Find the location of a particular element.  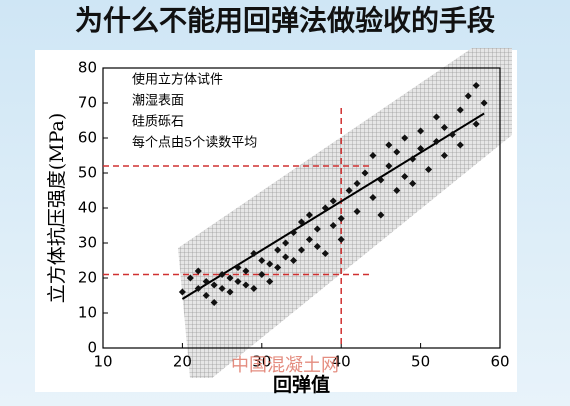

y-axis-label: 立方体抗压强度(MPa) is located at coordinates (57, 208).